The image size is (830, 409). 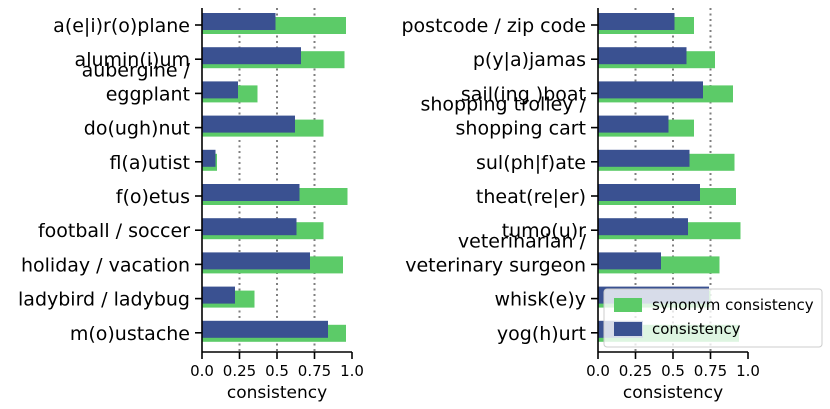 What do you see at coordinates (503, 117) in the screenshot?
I see `category-label: shopping trolley / shopping cart` at bounding box center [503, 117].